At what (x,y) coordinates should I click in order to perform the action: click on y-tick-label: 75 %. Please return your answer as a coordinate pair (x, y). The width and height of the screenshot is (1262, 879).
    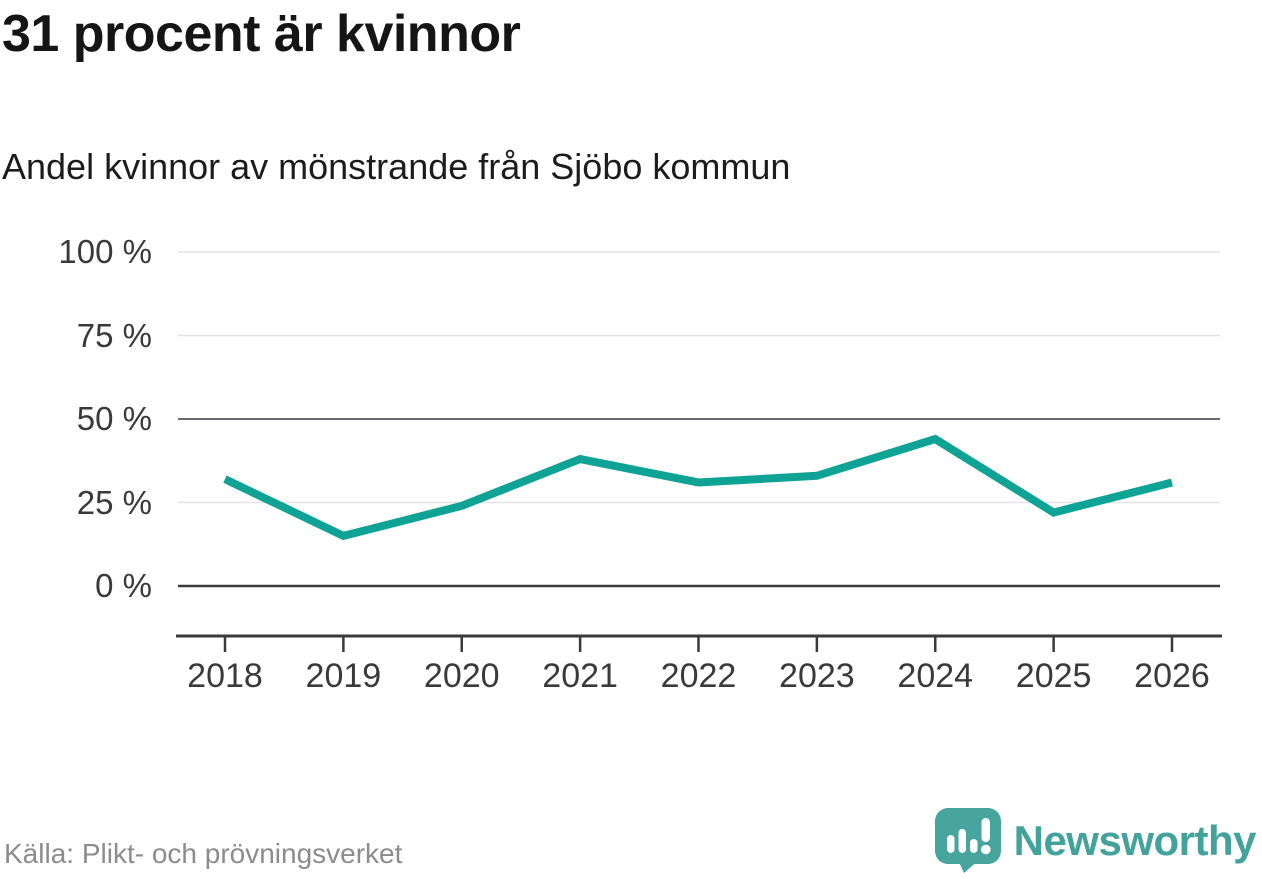
    Looking at the image, I should click on (114, 335).